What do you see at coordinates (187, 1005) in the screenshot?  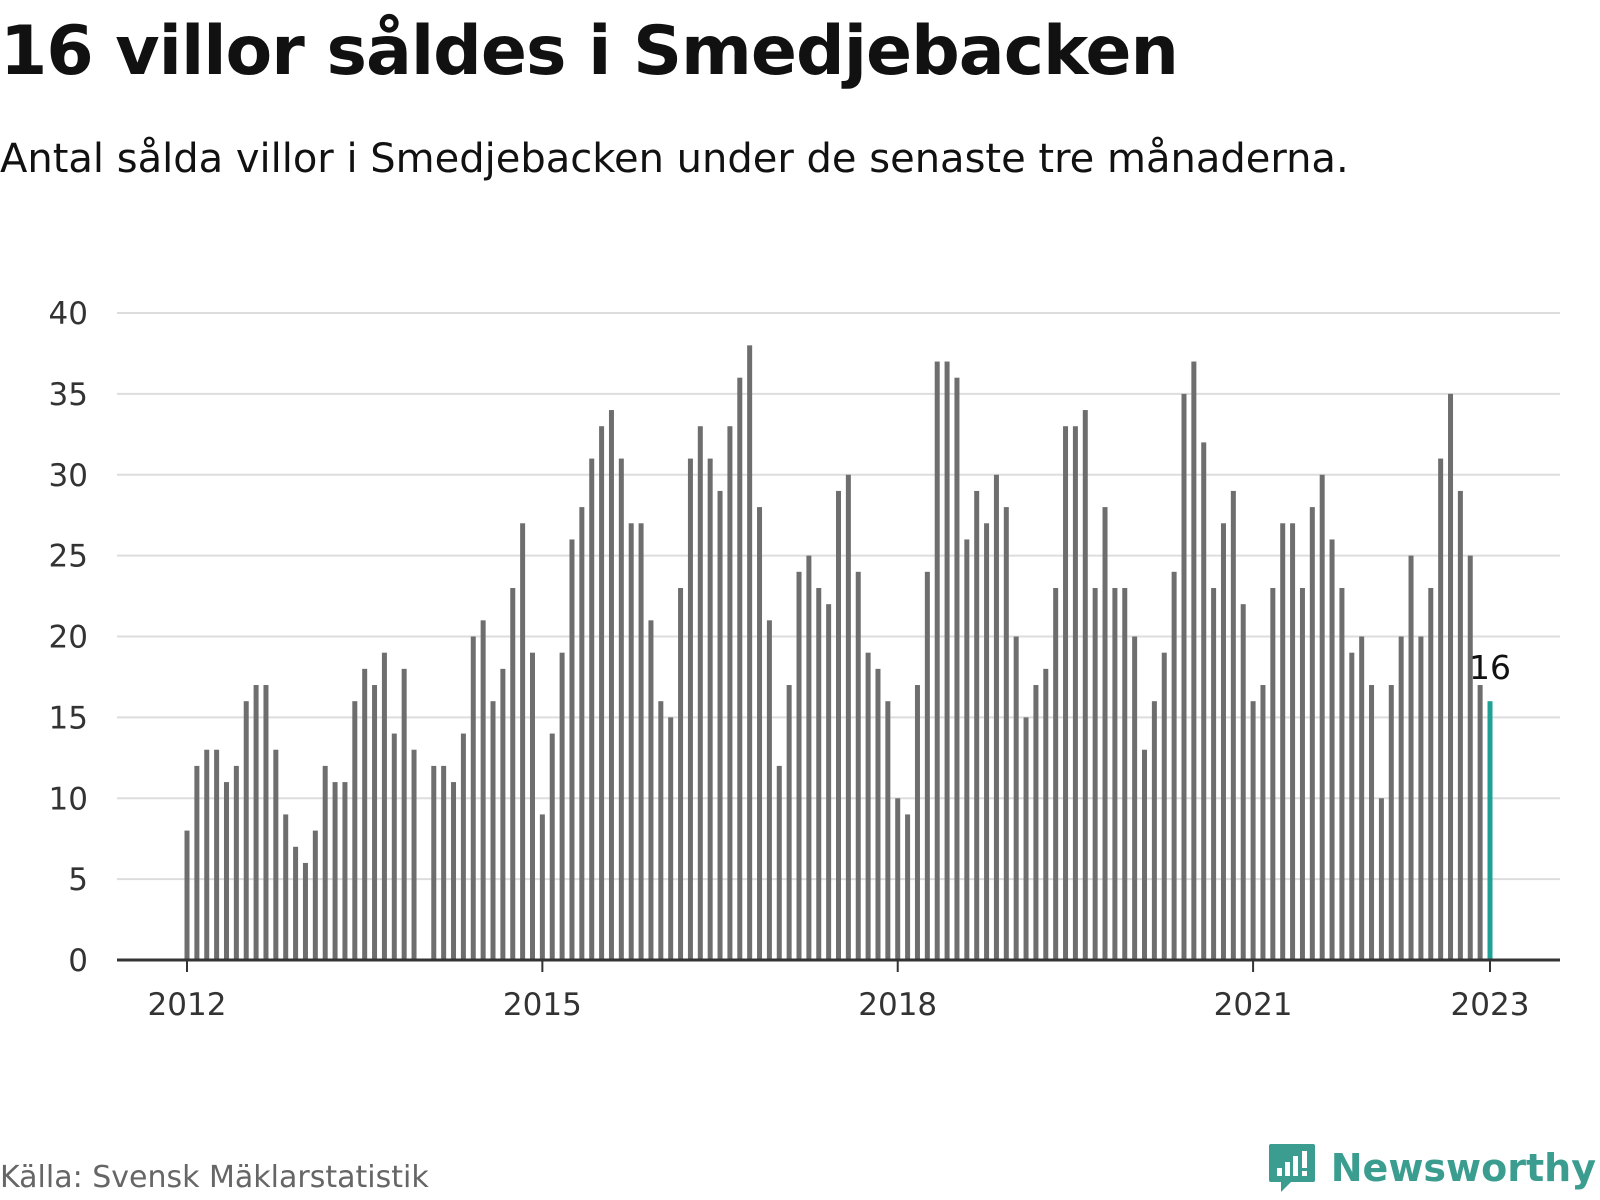 I see `x-tick-label: 2012` at bounding box center [187, 1005].